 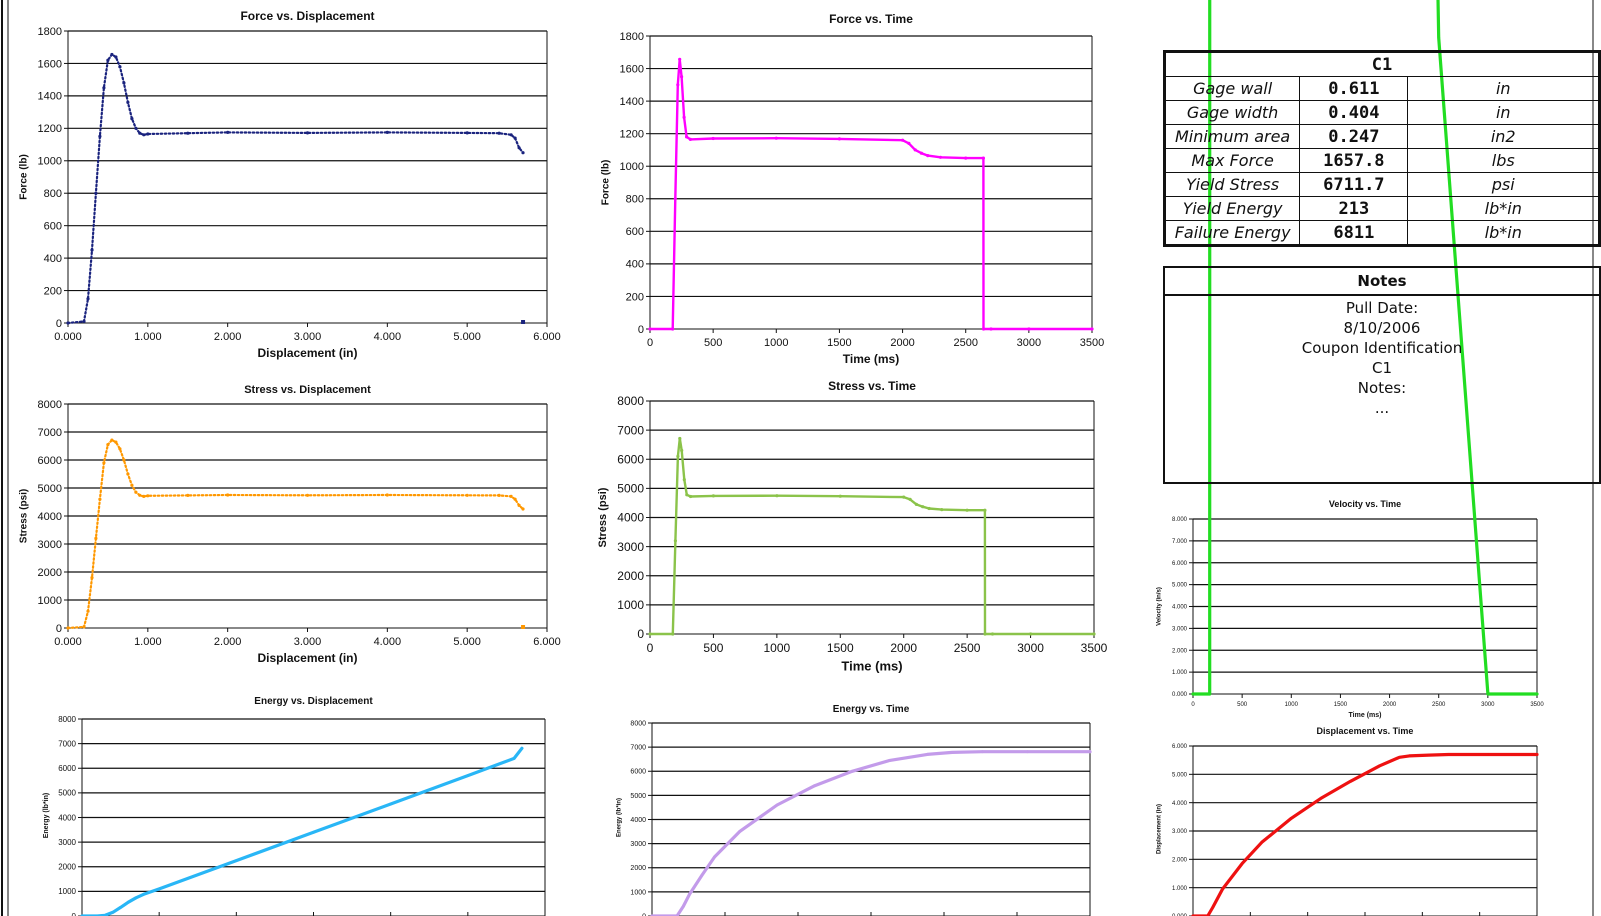 I want to click on x-tick-label: 1500, so click(x=840, y=648).